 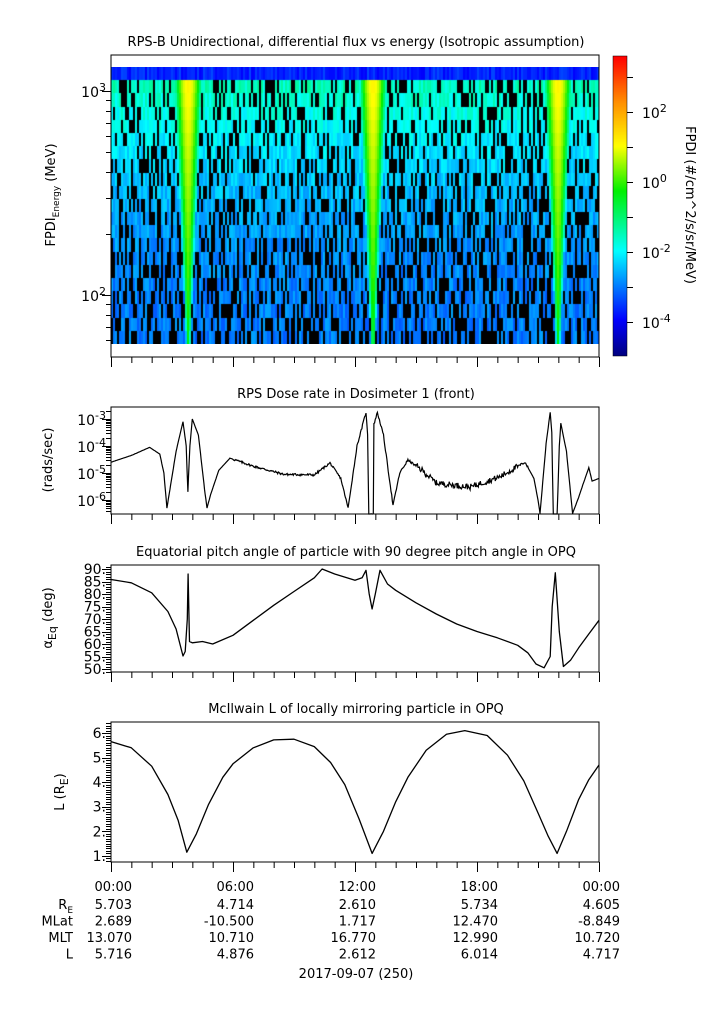 What do you see at coordinates (357, 922) in the screenshot?
I see `ephemeris-value: 1.717` at bounding box center [357, 922].